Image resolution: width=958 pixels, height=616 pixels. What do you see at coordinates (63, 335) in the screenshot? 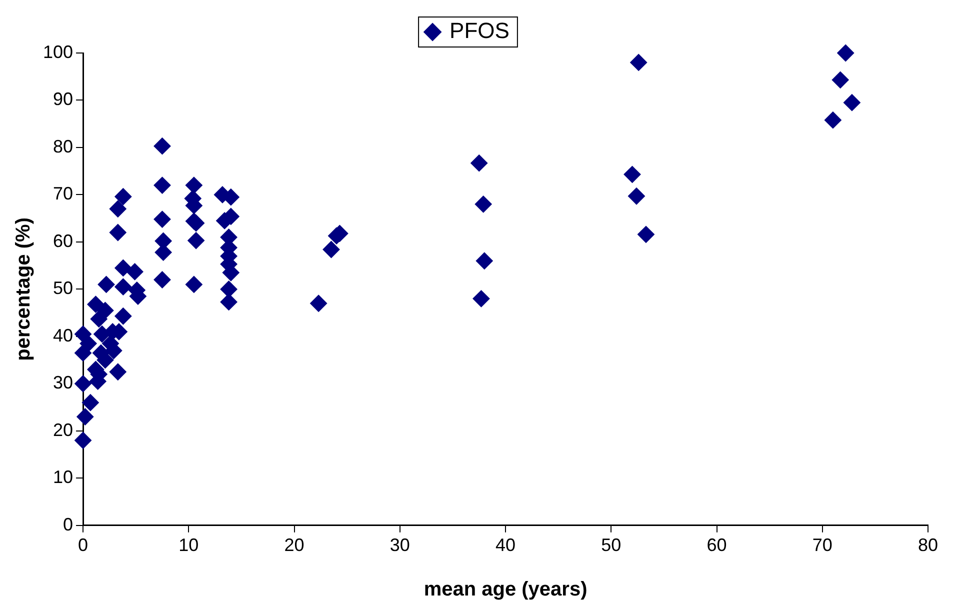
I see `y-tick-label: 40` at bounding box center [63, 335].